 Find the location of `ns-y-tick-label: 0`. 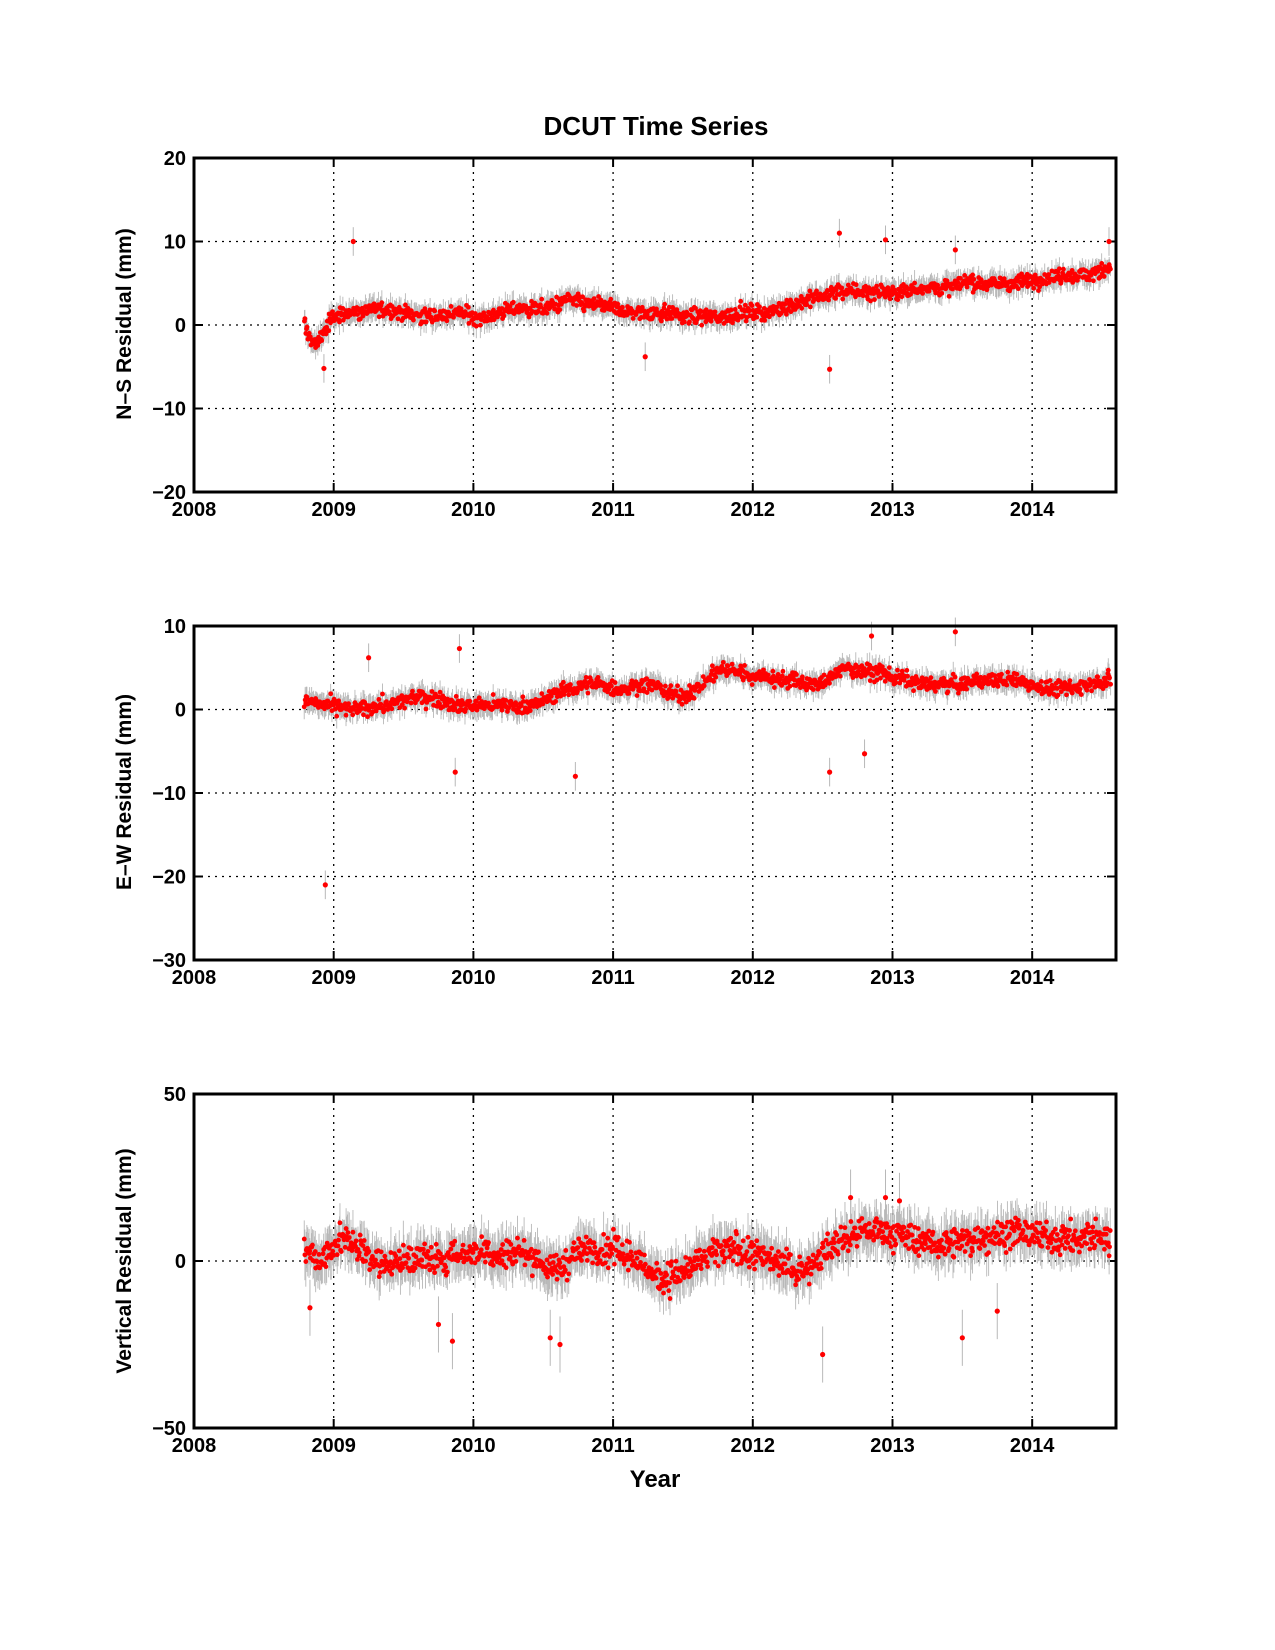

ns-y-tick-label: 0 is located at coordinates (180, 326).